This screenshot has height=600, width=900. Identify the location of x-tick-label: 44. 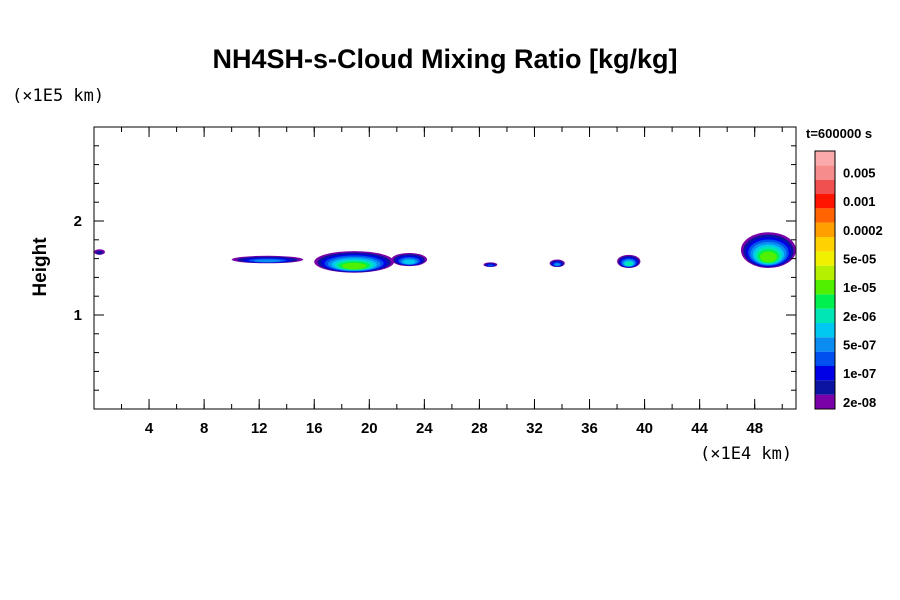
(699, 428).